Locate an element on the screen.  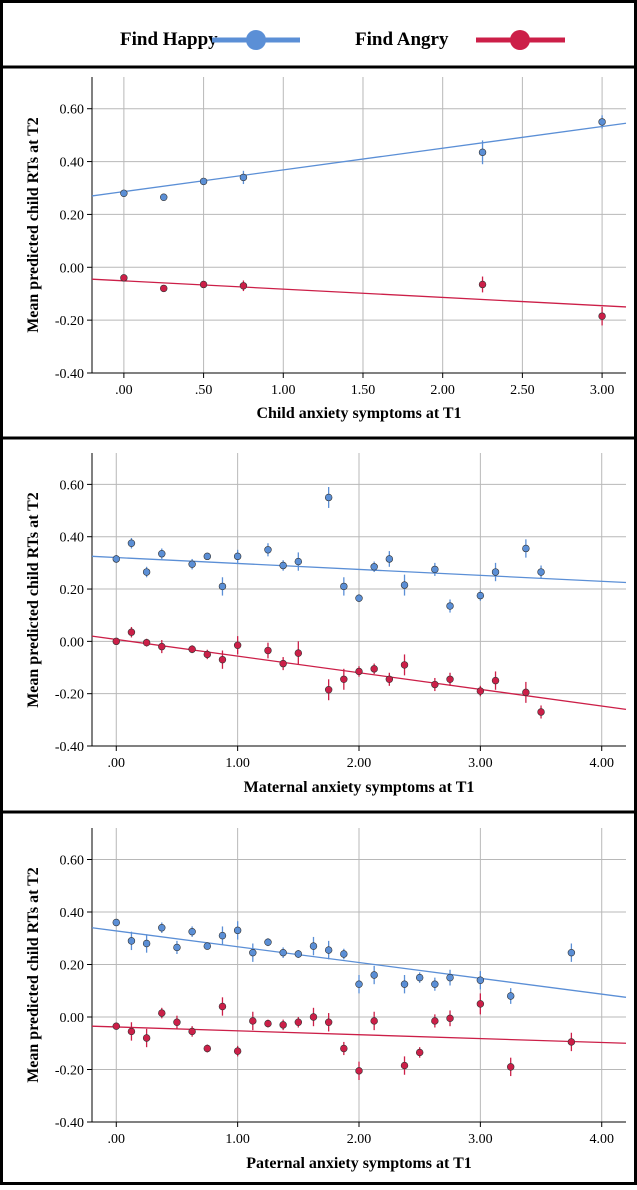
y-axis-label: Mean predicted child RTs at T2 is located at coordinates (33, 225).